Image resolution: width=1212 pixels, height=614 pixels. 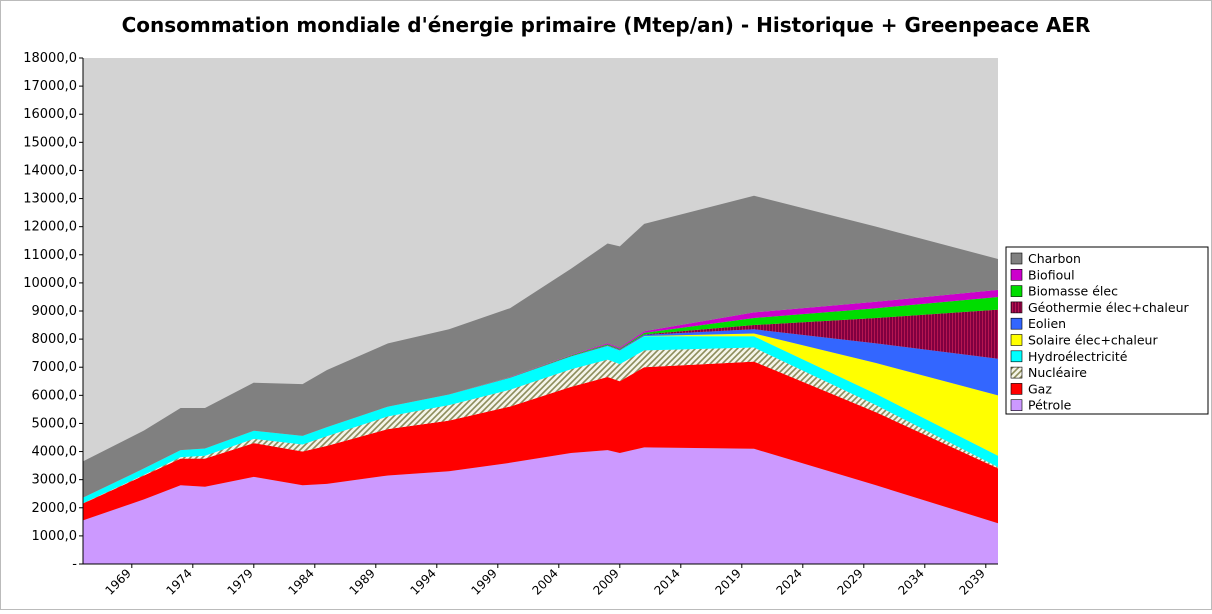 I want to click on y-tick-label: 1000,0, so click(x=55, y=536).